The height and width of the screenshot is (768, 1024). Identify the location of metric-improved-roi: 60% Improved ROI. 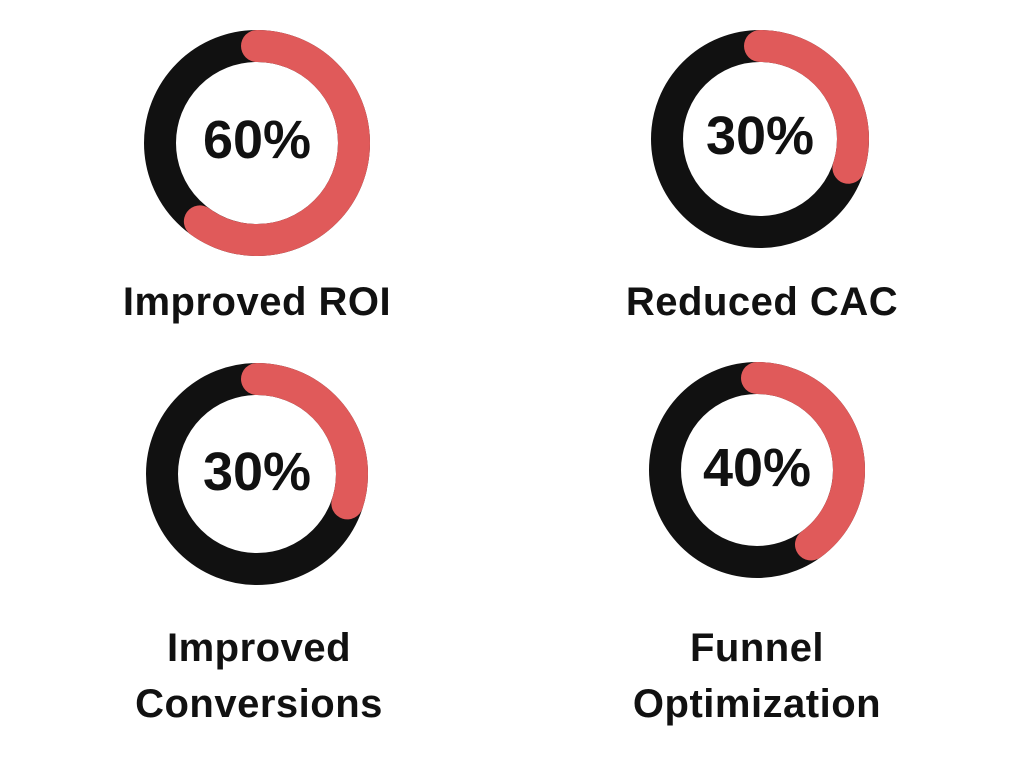
(257, 185).